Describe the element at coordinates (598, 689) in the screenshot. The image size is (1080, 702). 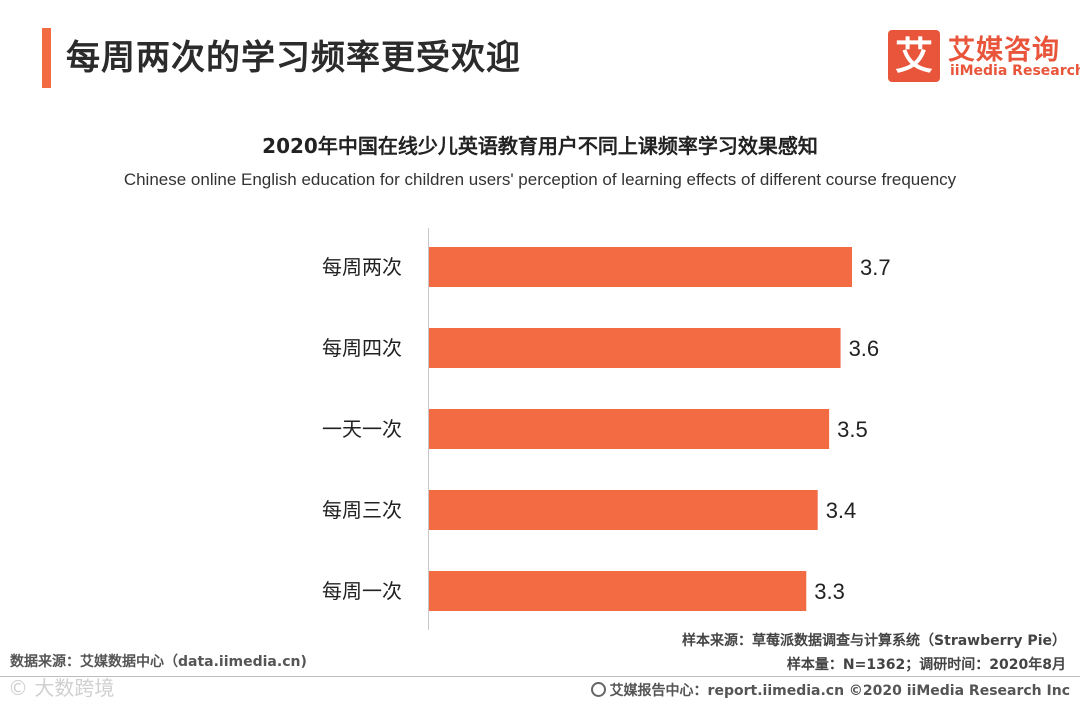
I see `globe-icon` at that location.